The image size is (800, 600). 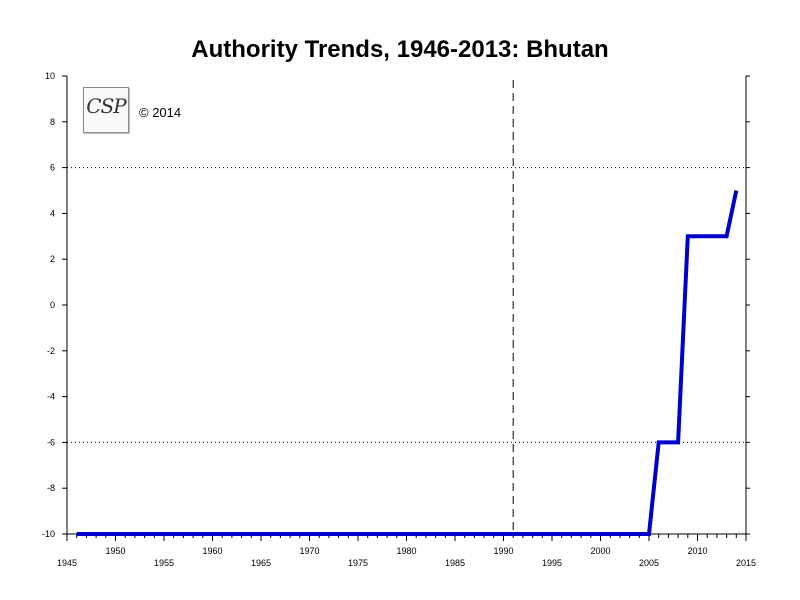 I want to click on x-tick-label-lower: 1955, so click(x=164, y=563).